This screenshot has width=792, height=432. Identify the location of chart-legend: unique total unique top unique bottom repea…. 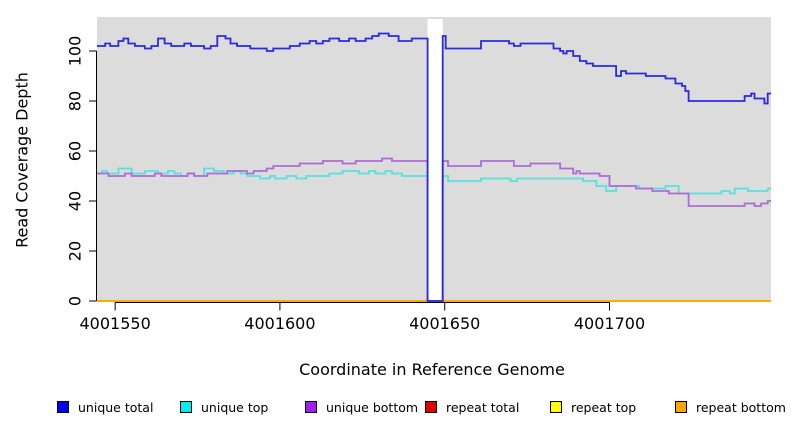
(396, 407).